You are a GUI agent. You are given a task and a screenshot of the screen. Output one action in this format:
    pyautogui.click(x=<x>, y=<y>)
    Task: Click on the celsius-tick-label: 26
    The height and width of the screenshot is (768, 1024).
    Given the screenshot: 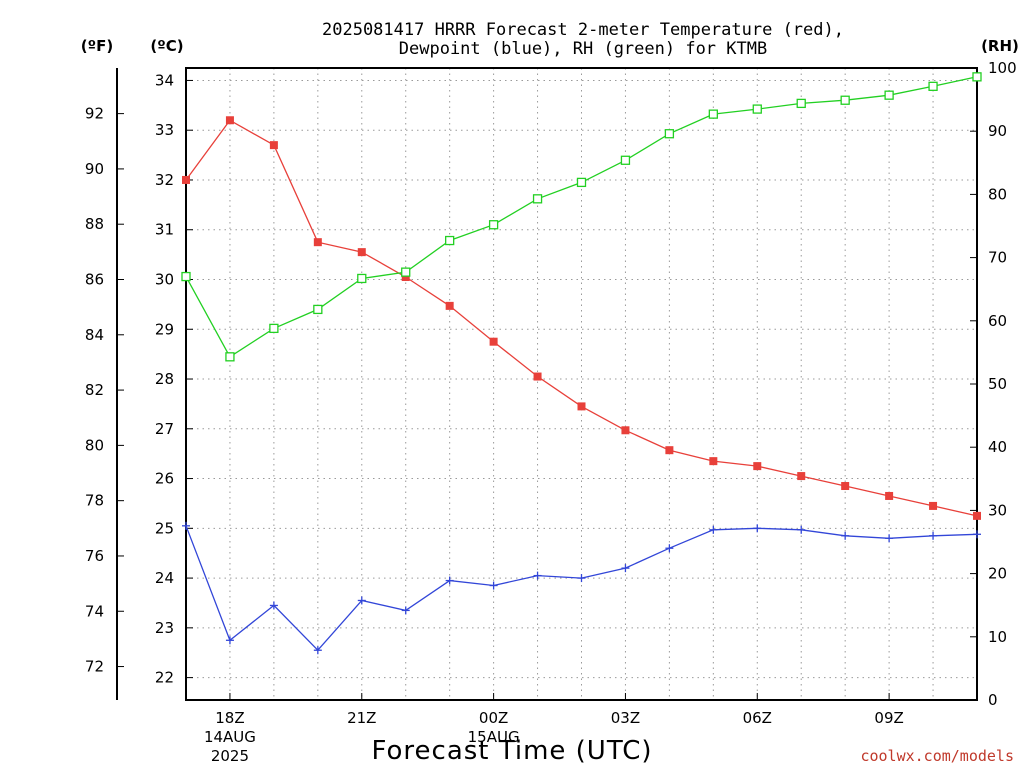 What is the action you would take?
    pyautogui.click(x=164, y=479)
    